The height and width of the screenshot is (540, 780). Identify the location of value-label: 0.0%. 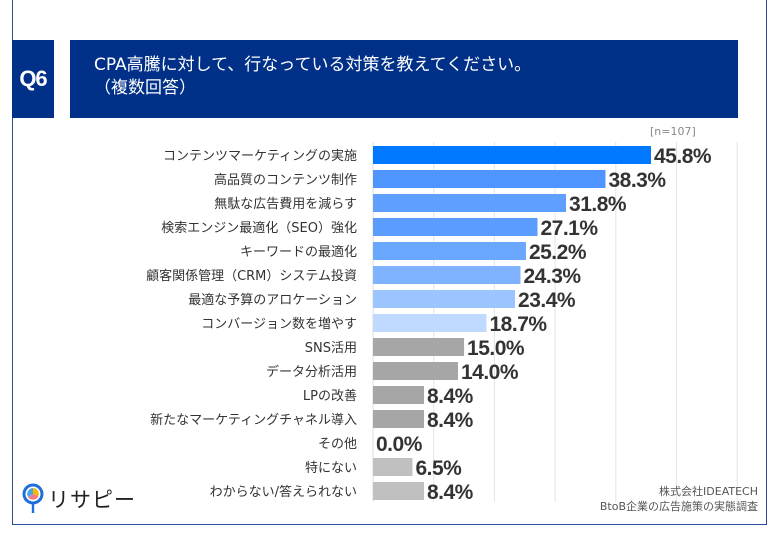
(399, 444).